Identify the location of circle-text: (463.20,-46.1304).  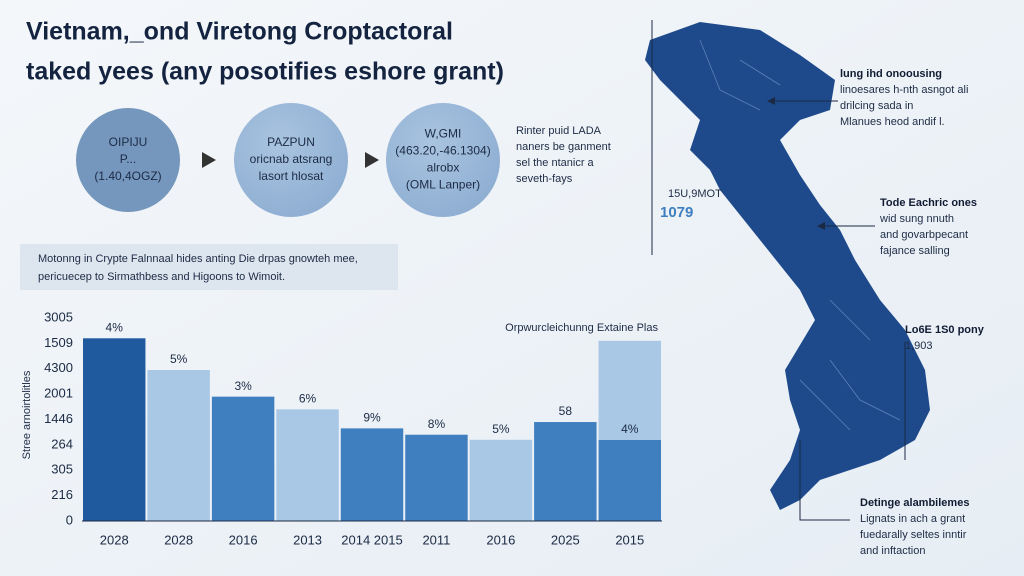
(442, 151).